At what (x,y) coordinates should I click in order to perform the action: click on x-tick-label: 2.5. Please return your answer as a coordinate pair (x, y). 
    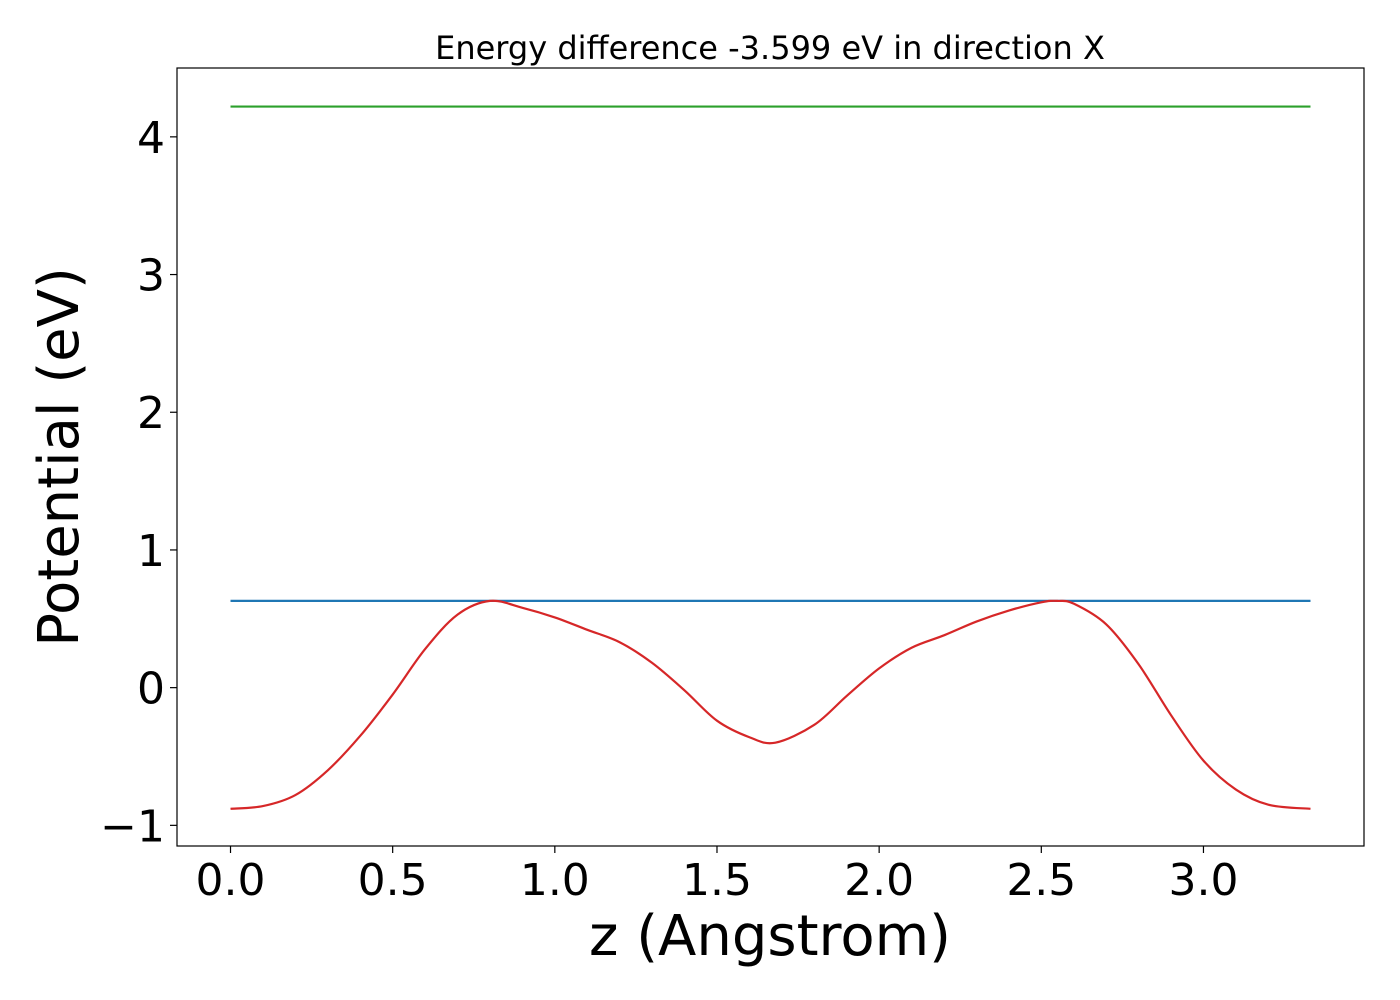
    Looking at the image, I should click on (1041, 880).